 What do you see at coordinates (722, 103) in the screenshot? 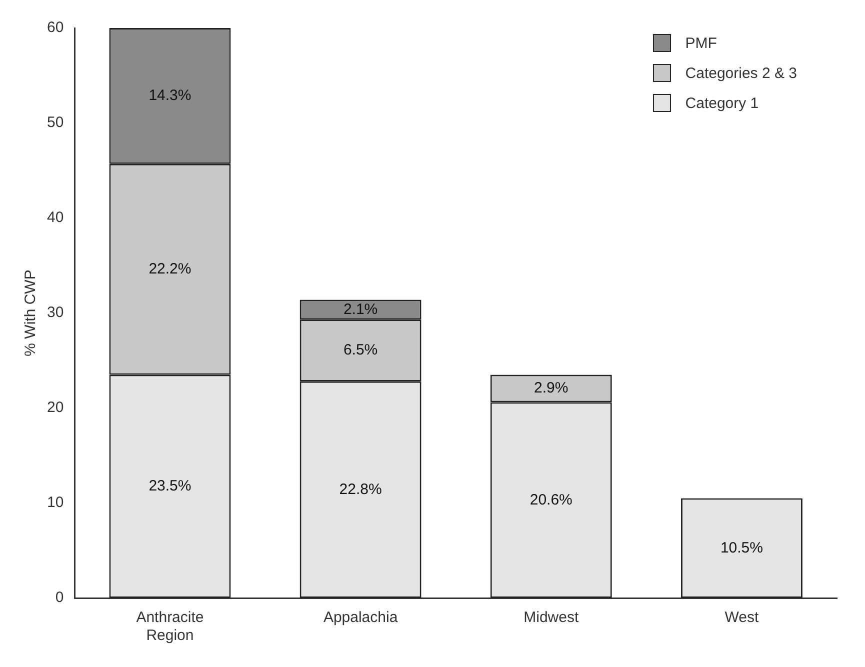
I see `legend-label: Category 1` at bounding box center [722, 103].